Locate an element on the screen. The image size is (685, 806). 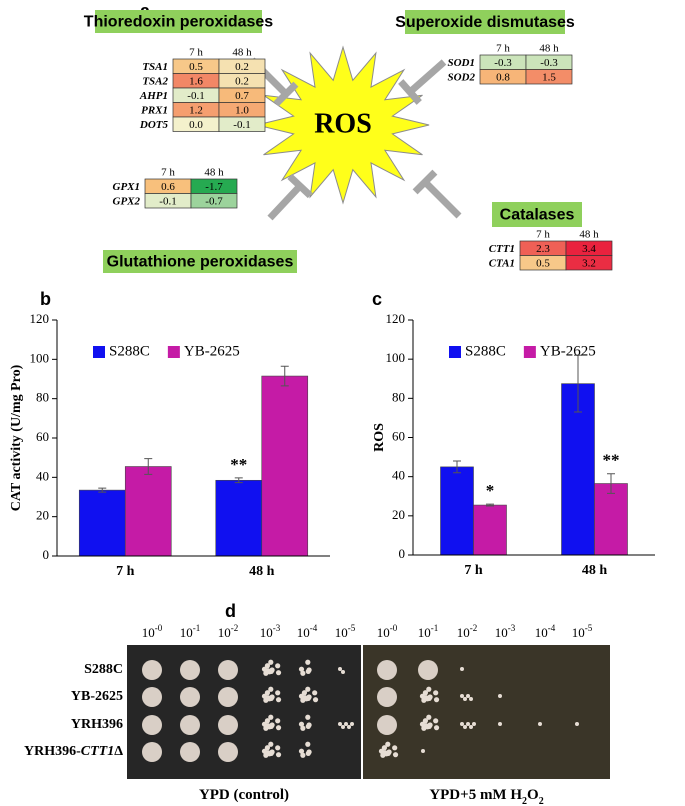
dilution-label: 10-4 is located at coordinates (545, 631).